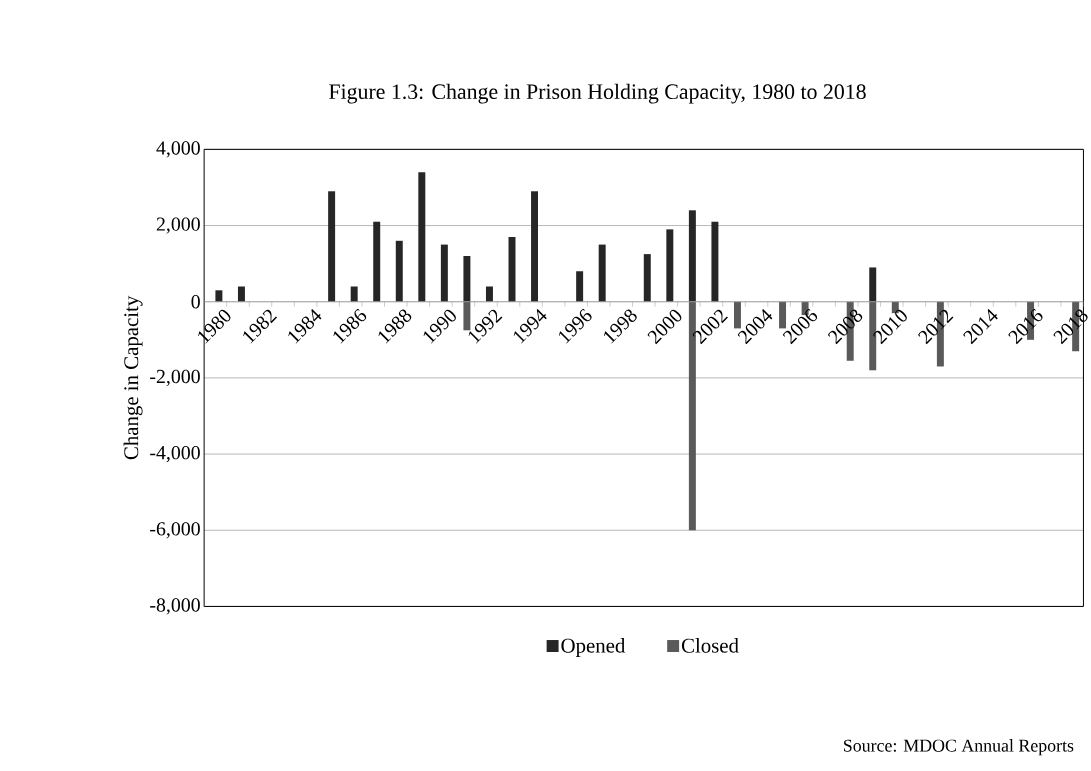 Image resolution: width=1091 pixels, height=771 pixels. Describe the element at coordinates (178, 149) in the screenshot. I see `y-tick-label: 4,000` at that location.